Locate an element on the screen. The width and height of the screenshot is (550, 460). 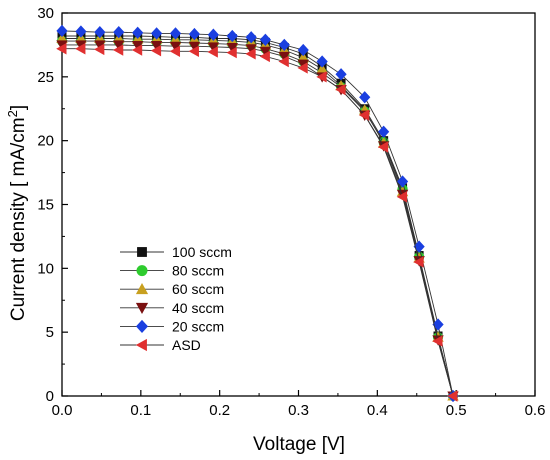
legend: 100 sccm 80 sccm 60 sccm 40 sccm 20 sccm ASD is located at coordinates (176, 298).